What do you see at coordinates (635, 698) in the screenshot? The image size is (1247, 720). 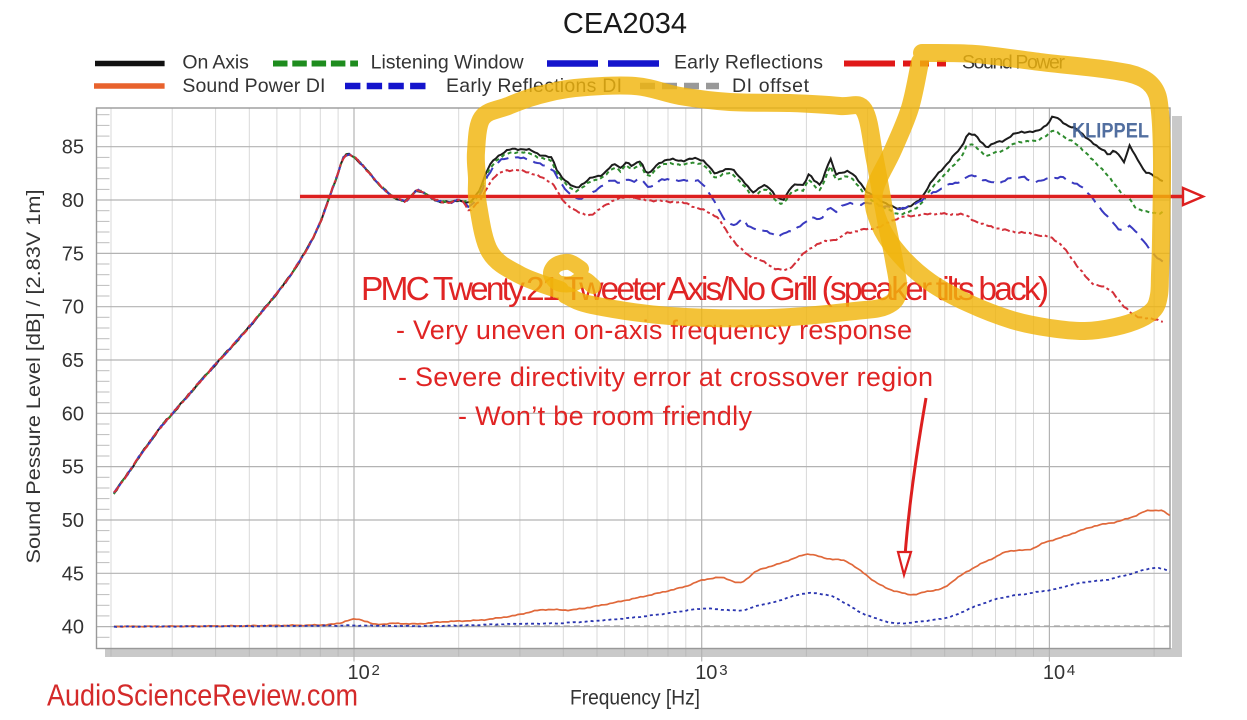 I see `svg-text: Frequency [Hz]` at bounding box center [635, 698].